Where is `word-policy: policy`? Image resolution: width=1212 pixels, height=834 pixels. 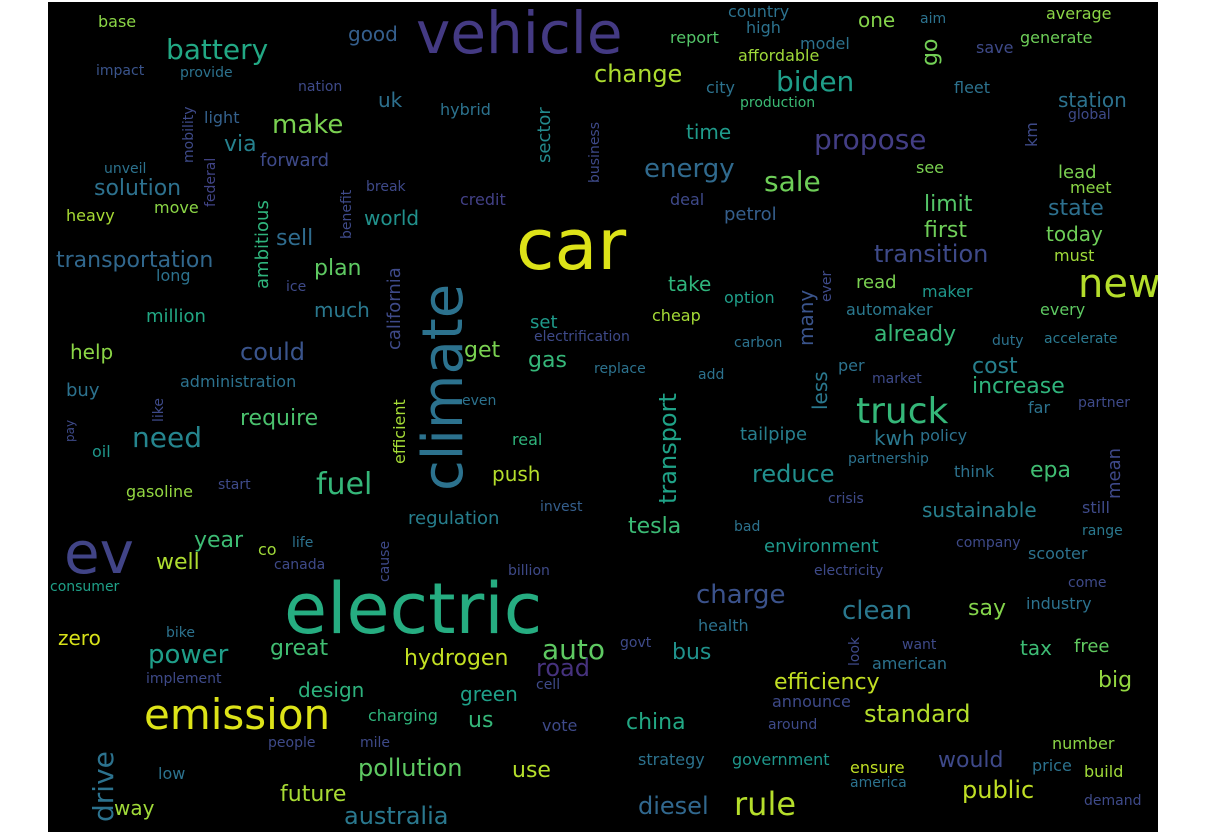
word-policy: policy is located at coordinates (944, 435).